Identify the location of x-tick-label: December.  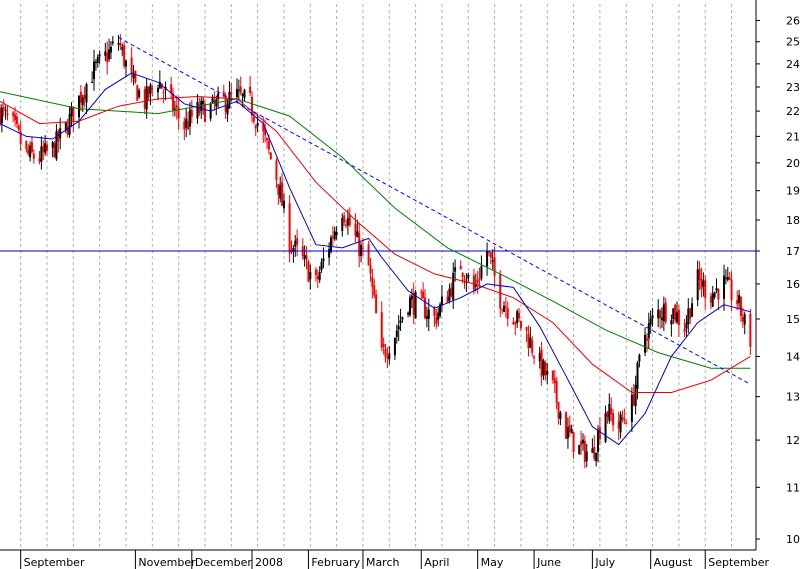
(224, 562).